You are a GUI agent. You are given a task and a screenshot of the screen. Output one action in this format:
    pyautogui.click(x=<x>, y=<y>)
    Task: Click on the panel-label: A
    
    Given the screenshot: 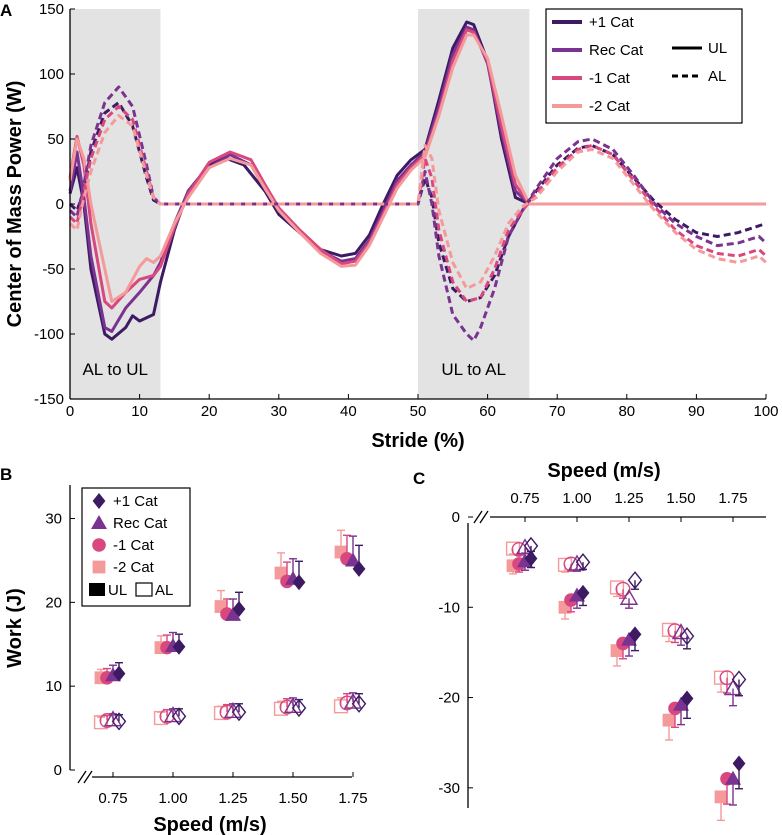 What is the action you would take?
    pyautogui.click(x=6, y=10)
    